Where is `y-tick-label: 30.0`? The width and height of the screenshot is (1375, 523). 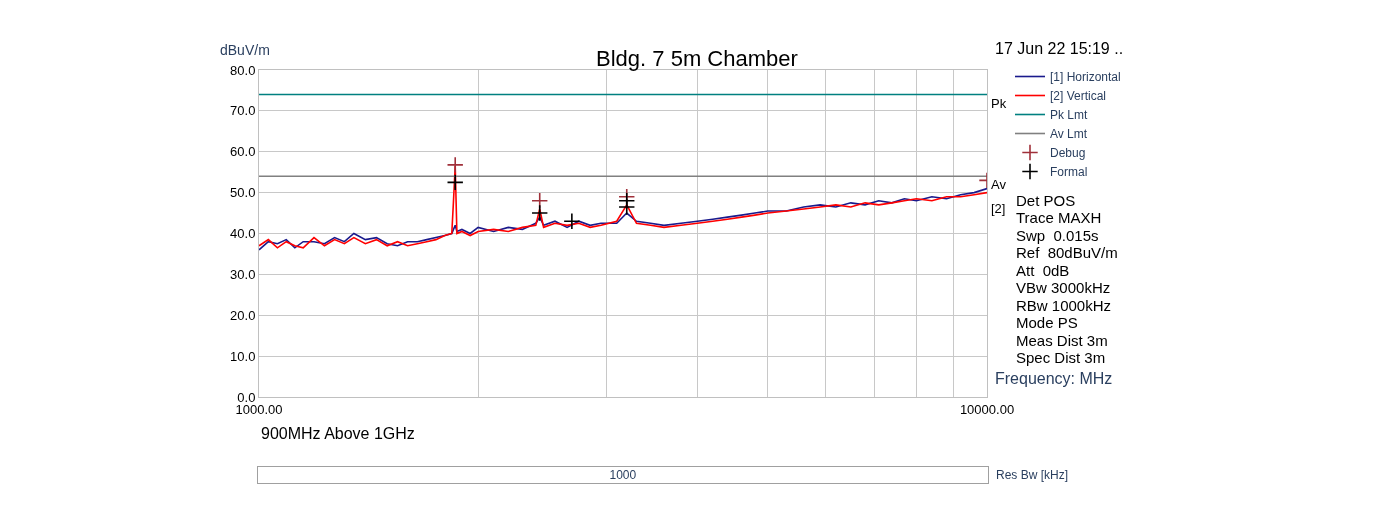 y-tick-label: 30.0 is located at coordinates (243, 274).